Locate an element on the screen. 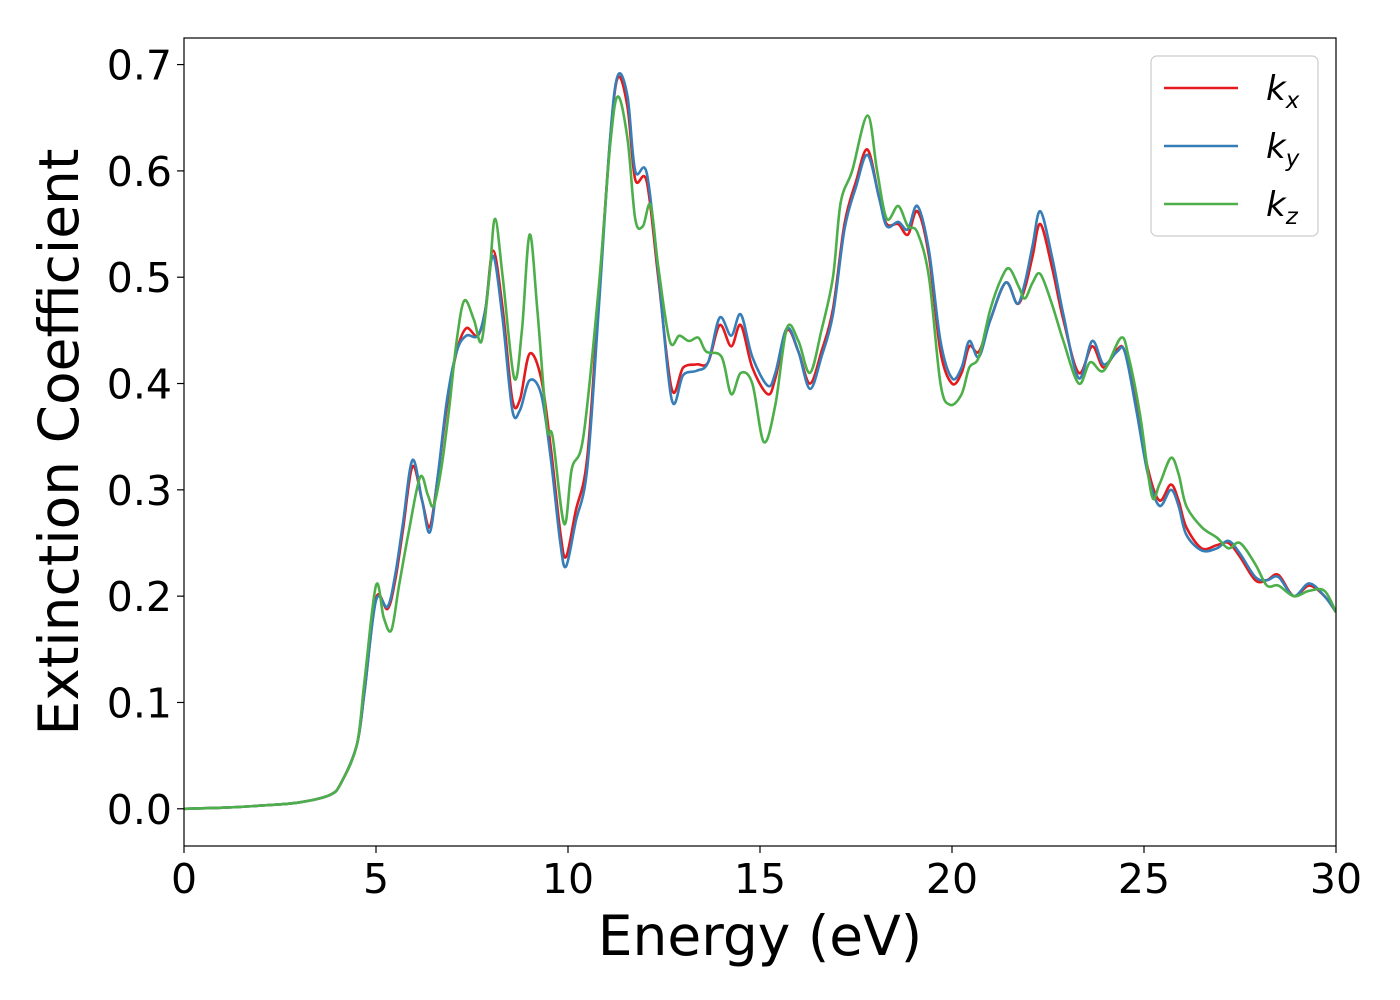 This screenshot has width=1400, height=1000. y-tick-label: 0.3 is located at coordinates (139, 491).